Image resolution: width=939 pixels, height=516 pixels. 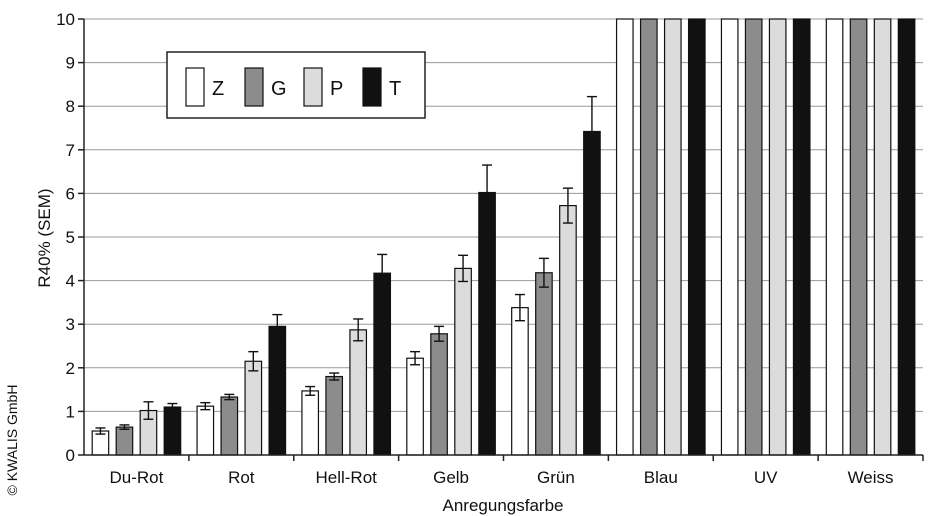 What do you see at coordinates (12, 440) in the screenshot?
I see `copyright-notice: © KWALIS GmbH` at bounding box center [12, 440].